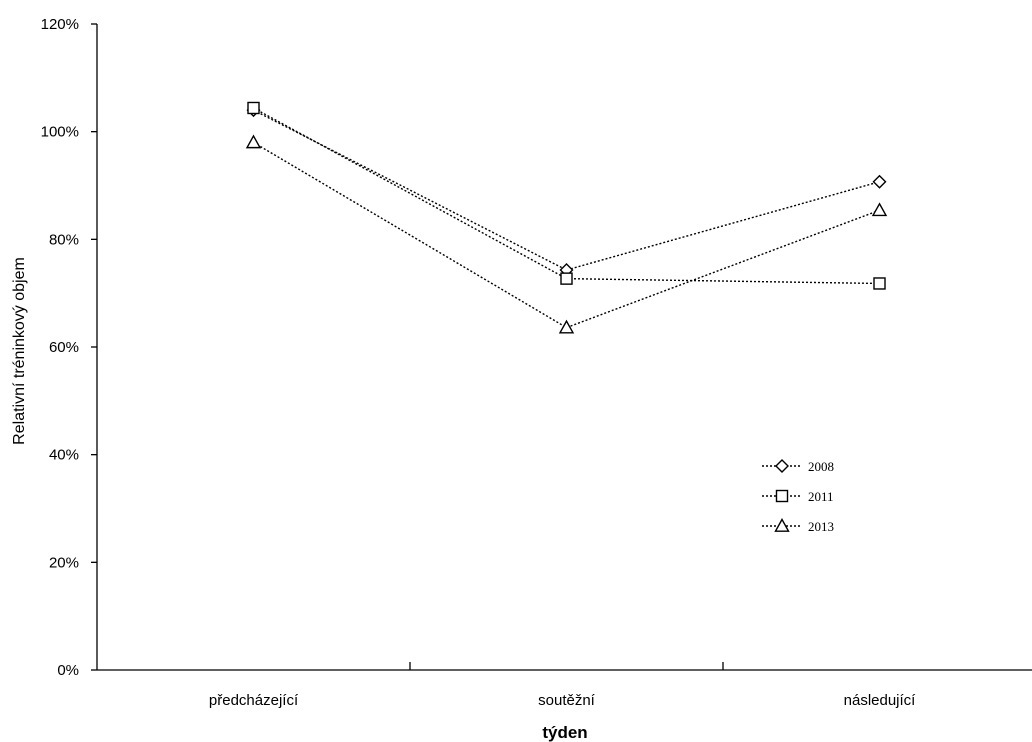  What do you see at coordinates (821, 496) in the screenshot?
I see `legend-label: 2011` at bounding box center [821, 496].